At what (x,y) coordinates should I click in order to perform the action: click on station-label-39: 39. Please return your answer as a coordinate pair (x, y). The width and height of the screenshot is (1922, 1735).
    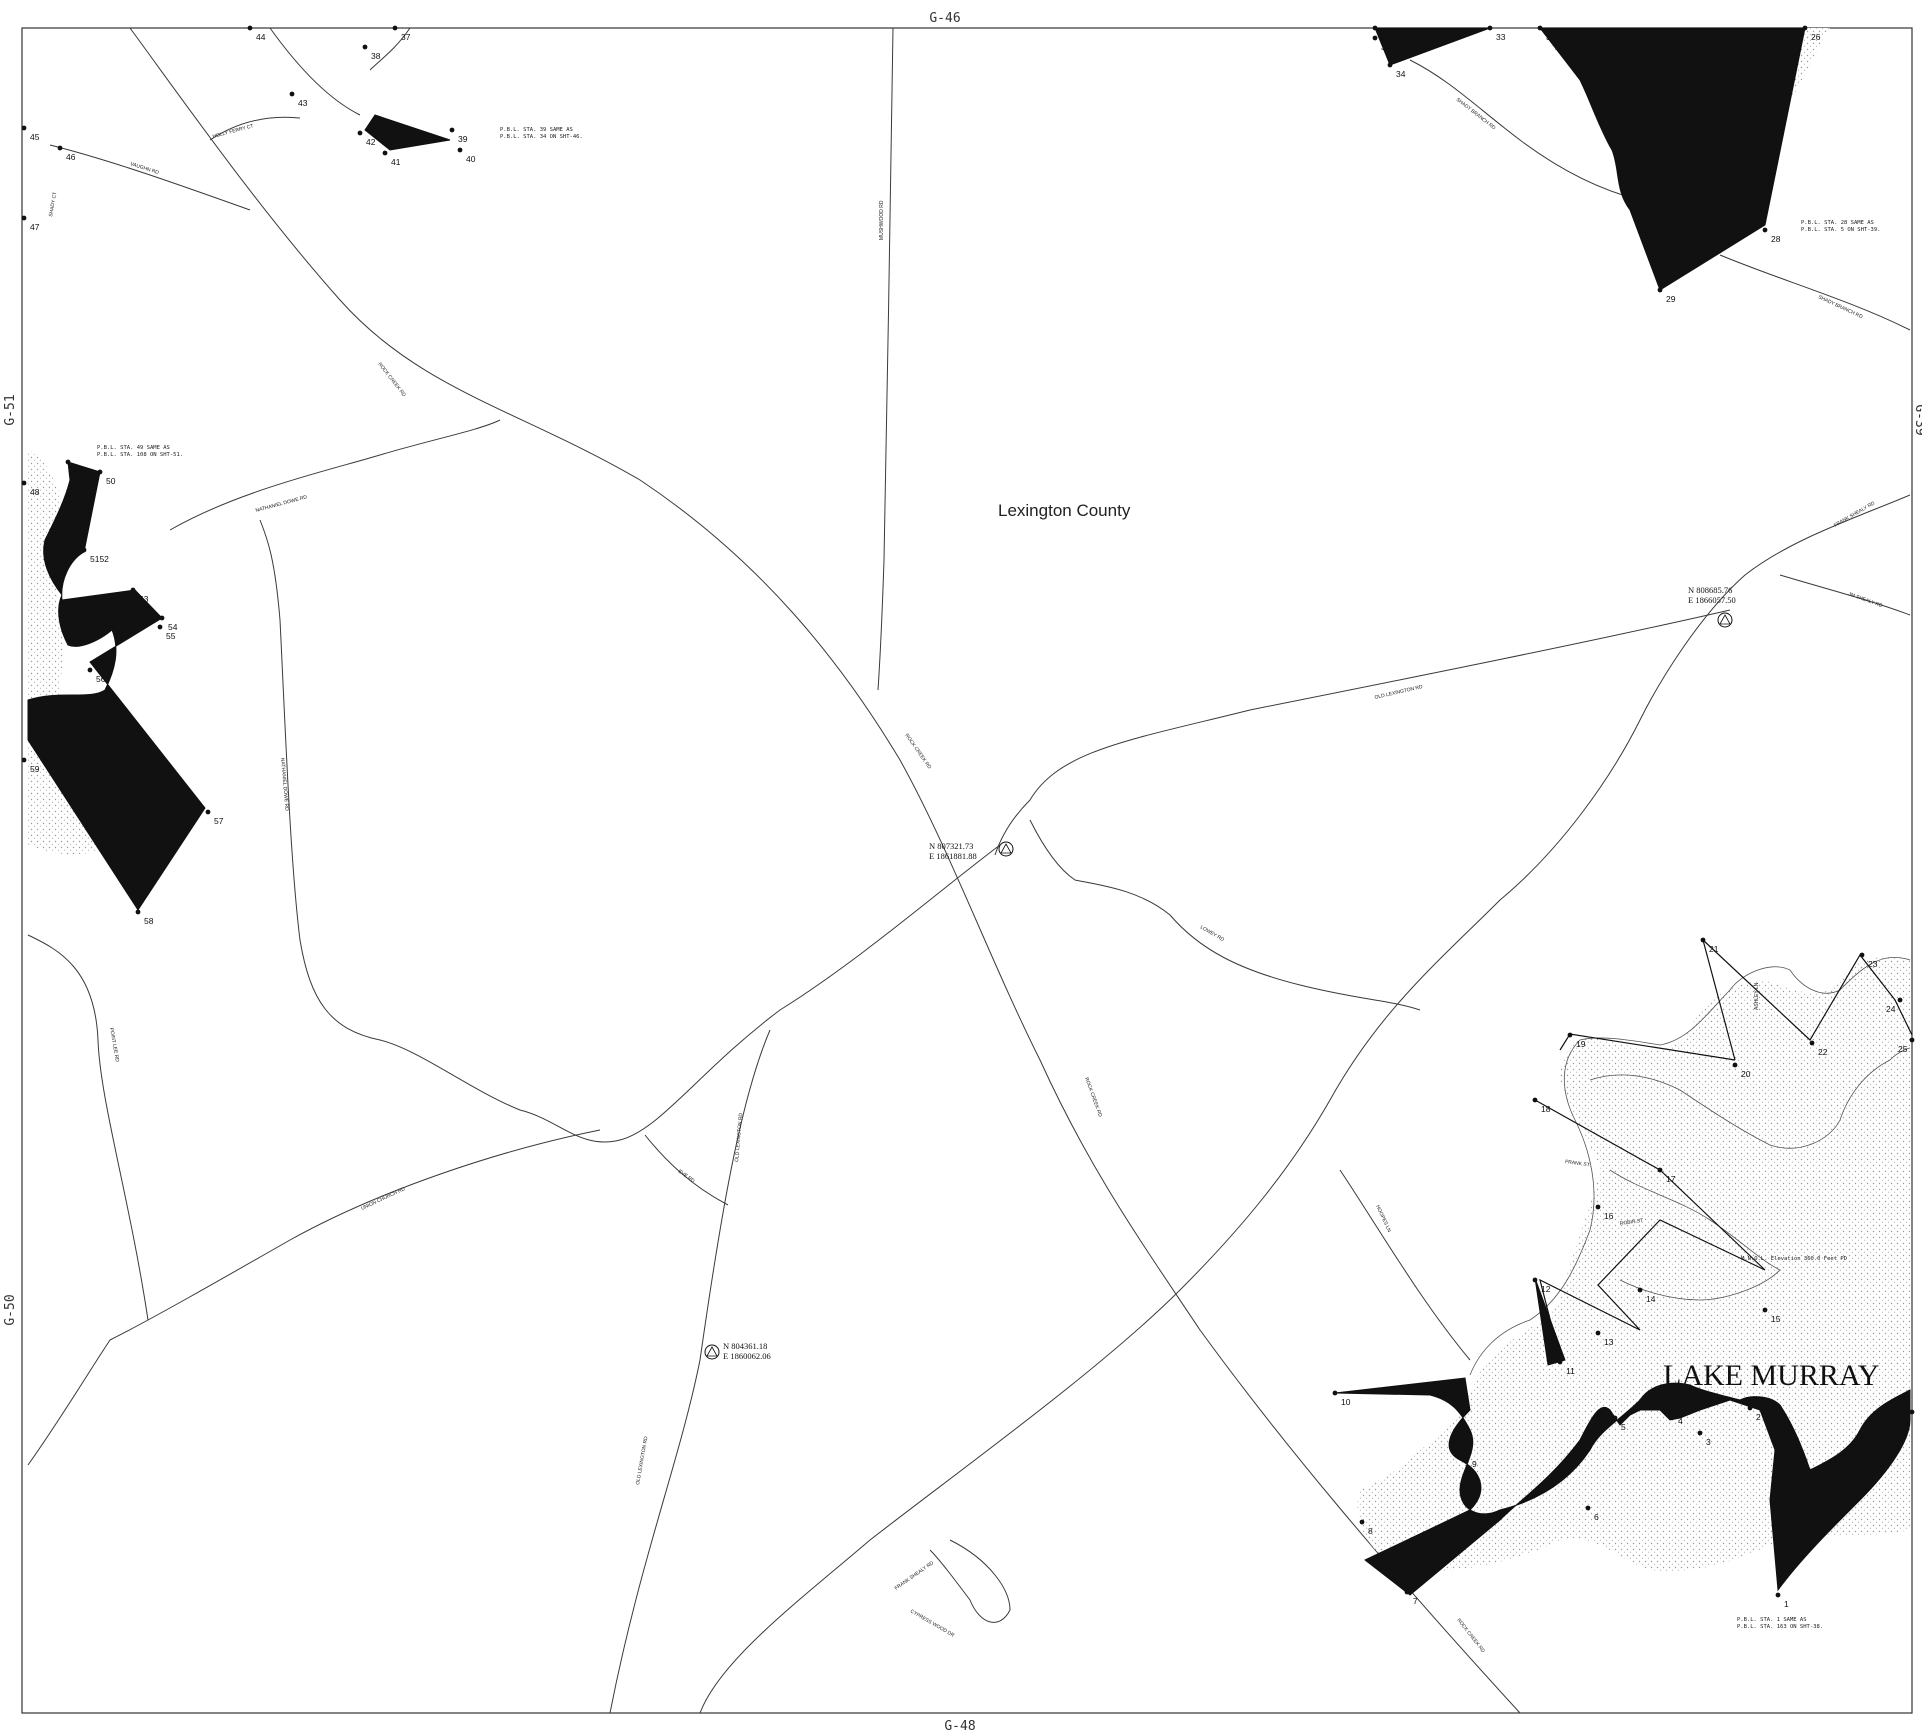
    Looking at the image, I should click on (463, 139).